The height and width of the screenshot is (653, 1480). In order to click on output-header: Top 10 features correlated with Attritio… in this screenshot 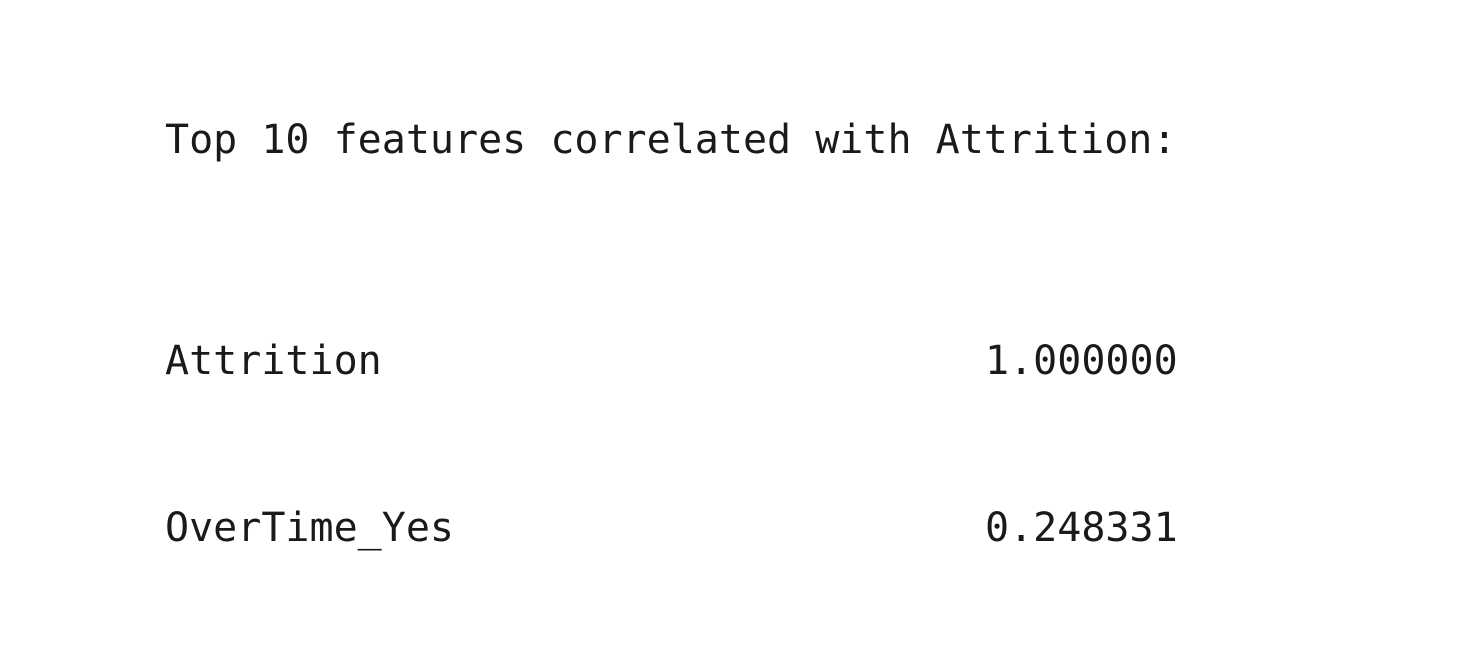, I will do `click(671, 139)`.